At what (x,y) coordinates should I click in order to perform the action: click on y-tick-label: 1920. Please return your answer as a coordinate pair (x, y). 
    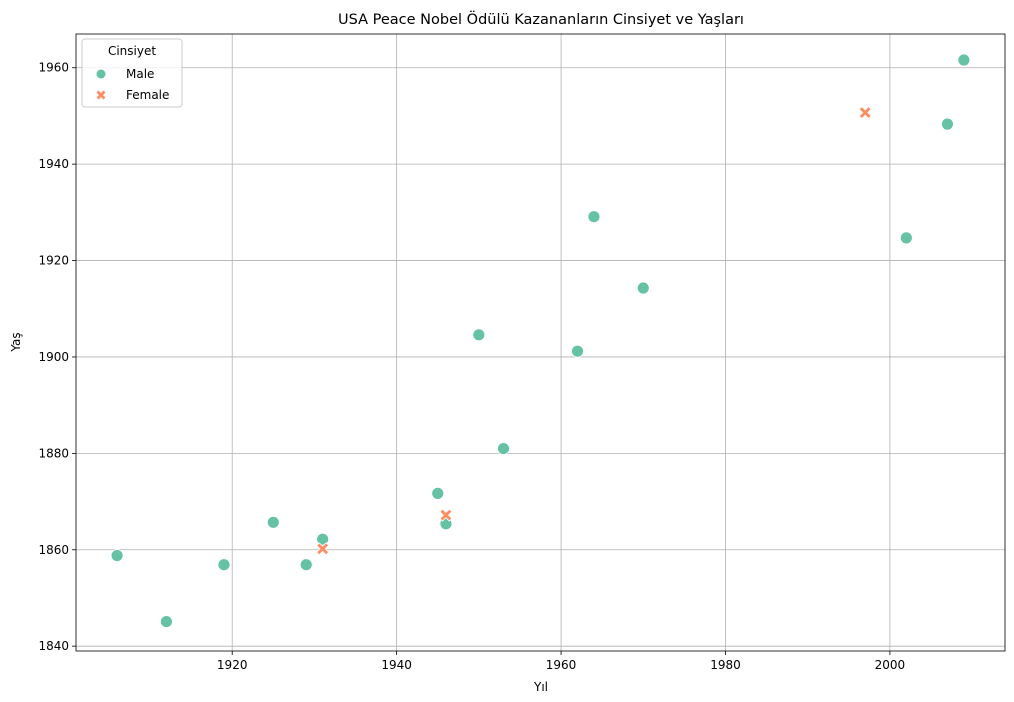
    Looking at the image, I should click on (53, 261).